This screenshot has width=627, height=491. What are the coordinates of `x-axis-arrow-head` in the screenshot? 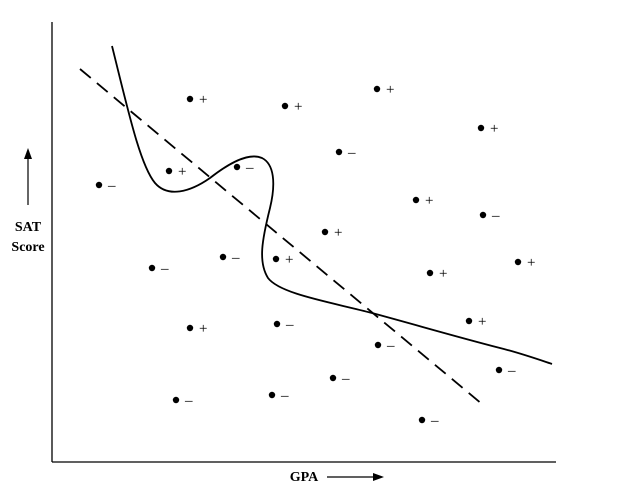 It's located at (378, 477).